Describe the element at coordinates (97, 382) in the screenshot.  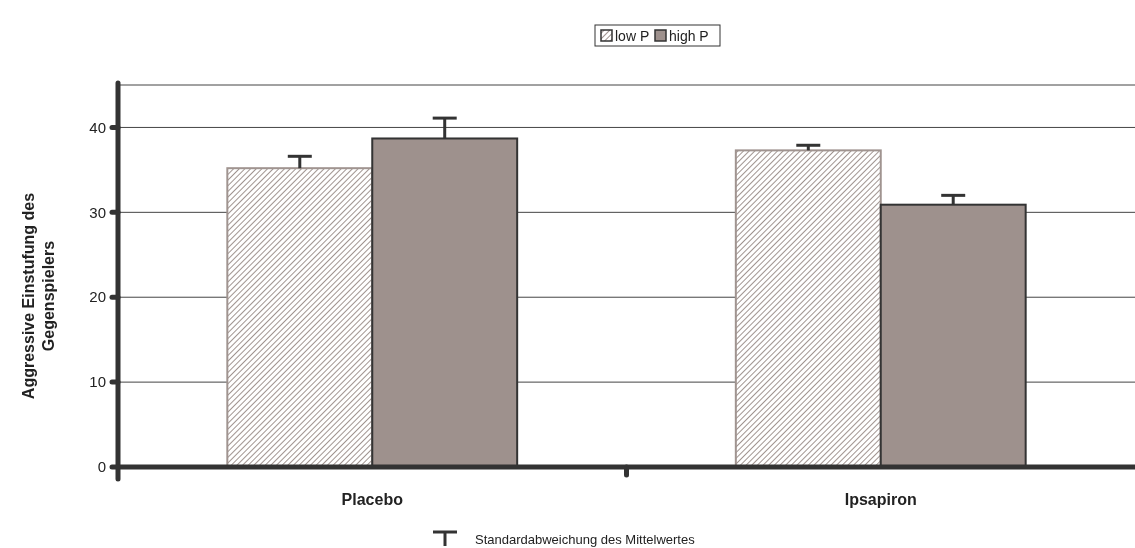
I see `y-tick-label: 10` at that location.